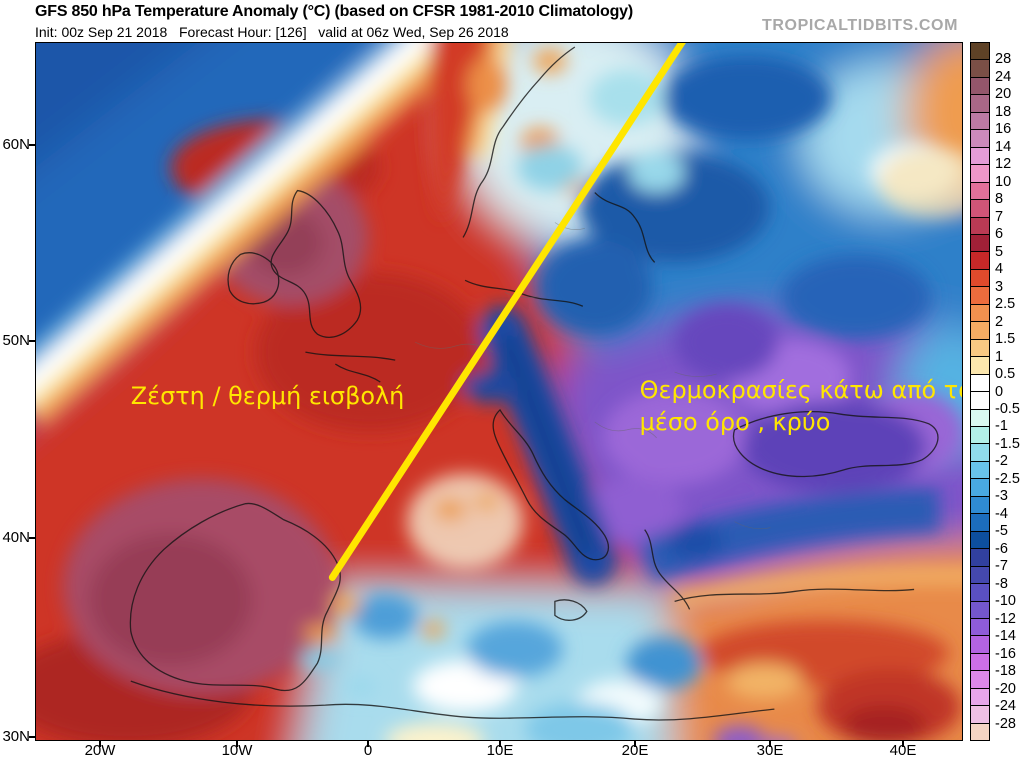  What do you see at coordinates (999, 234) in the screenshot?
I see `colorbar-label: 6` at bounding box center [999, 234].